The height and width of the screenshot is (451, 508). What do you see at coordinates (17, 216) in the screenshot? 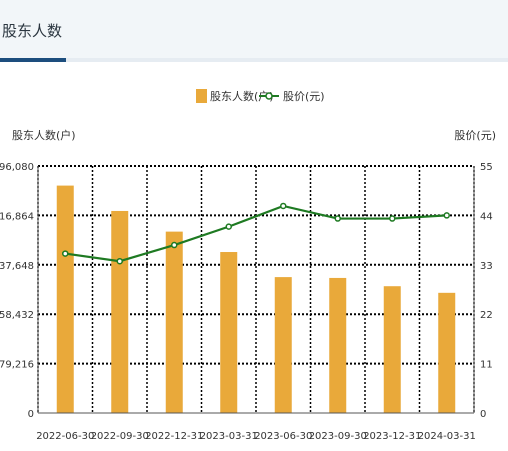
I see `y-tick-label: 716,864` at bounding box center [17, 216].